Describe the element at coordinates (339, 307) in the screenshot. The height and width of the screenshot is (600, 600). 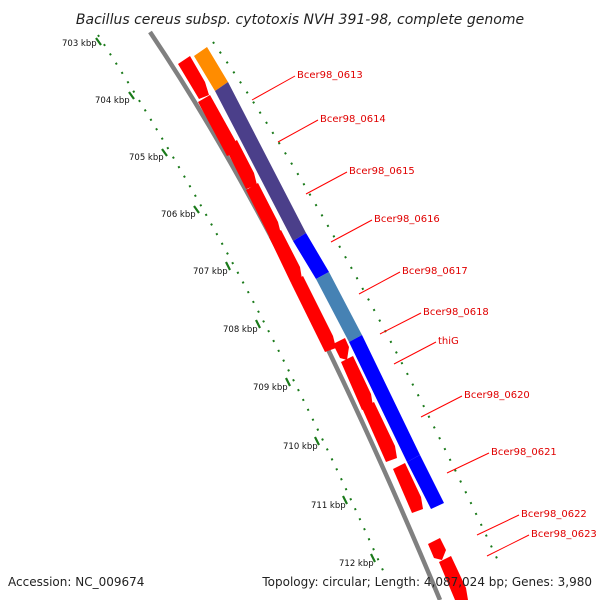
I see `cog-segment-steel` at that location.